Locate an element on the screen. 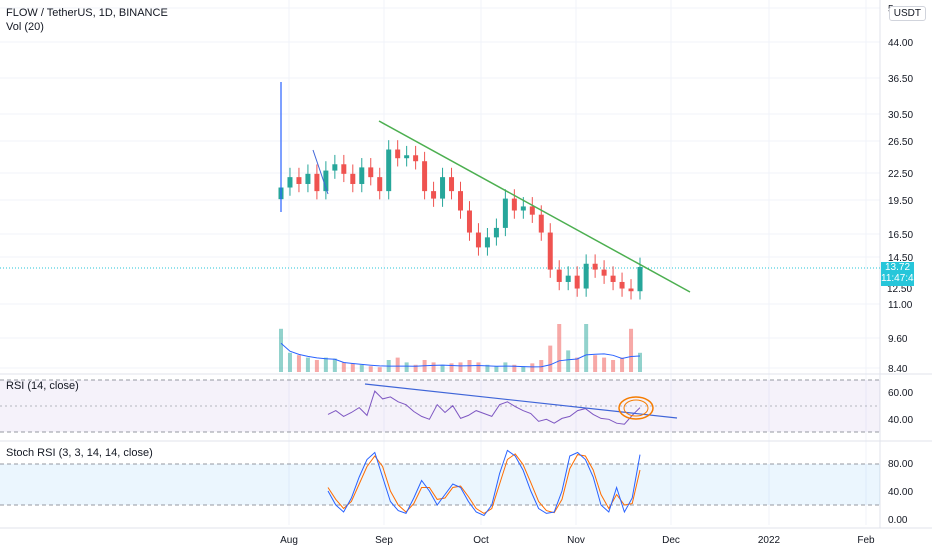 The height and width of the screenshot is (550, 932). time-tick-label: Nov is located at coordinates (576, 540).